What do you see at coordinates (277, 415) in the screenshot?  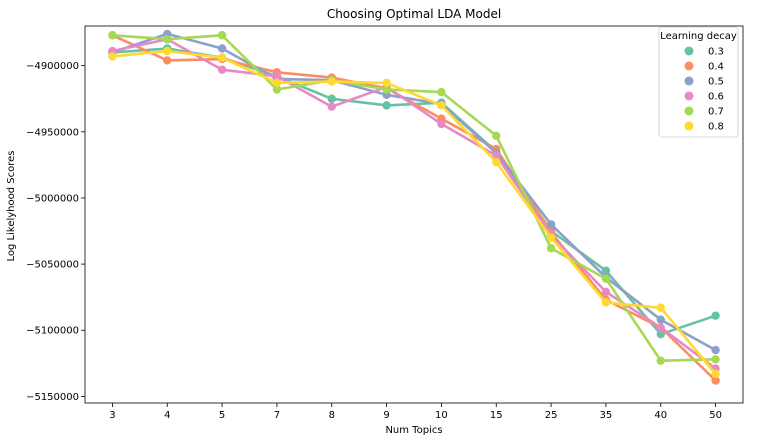 I see `x-tick-label: 7` at bounding box center [277, 415].